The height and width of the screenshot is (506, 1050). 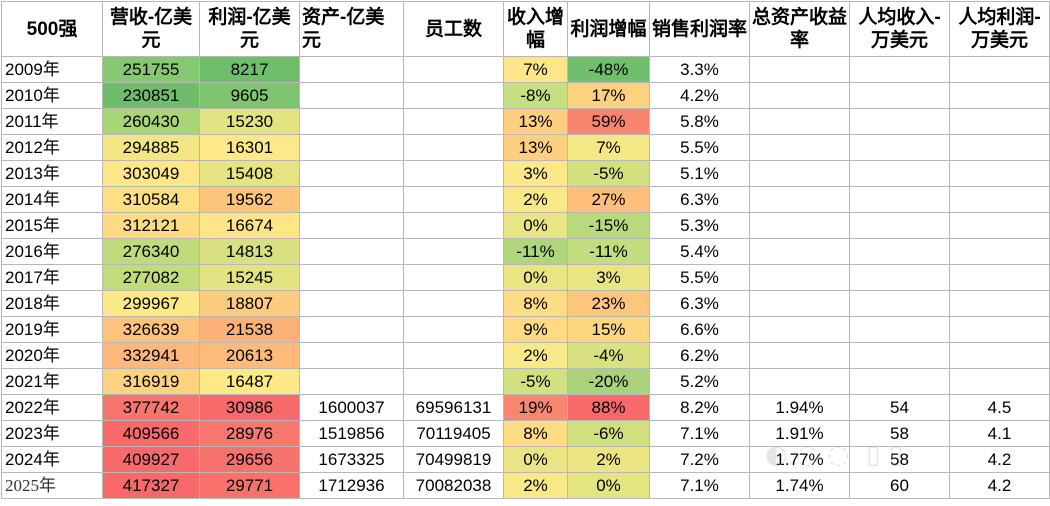 I want to click on cell-employees: 70499819, so click(x=453, y=459).